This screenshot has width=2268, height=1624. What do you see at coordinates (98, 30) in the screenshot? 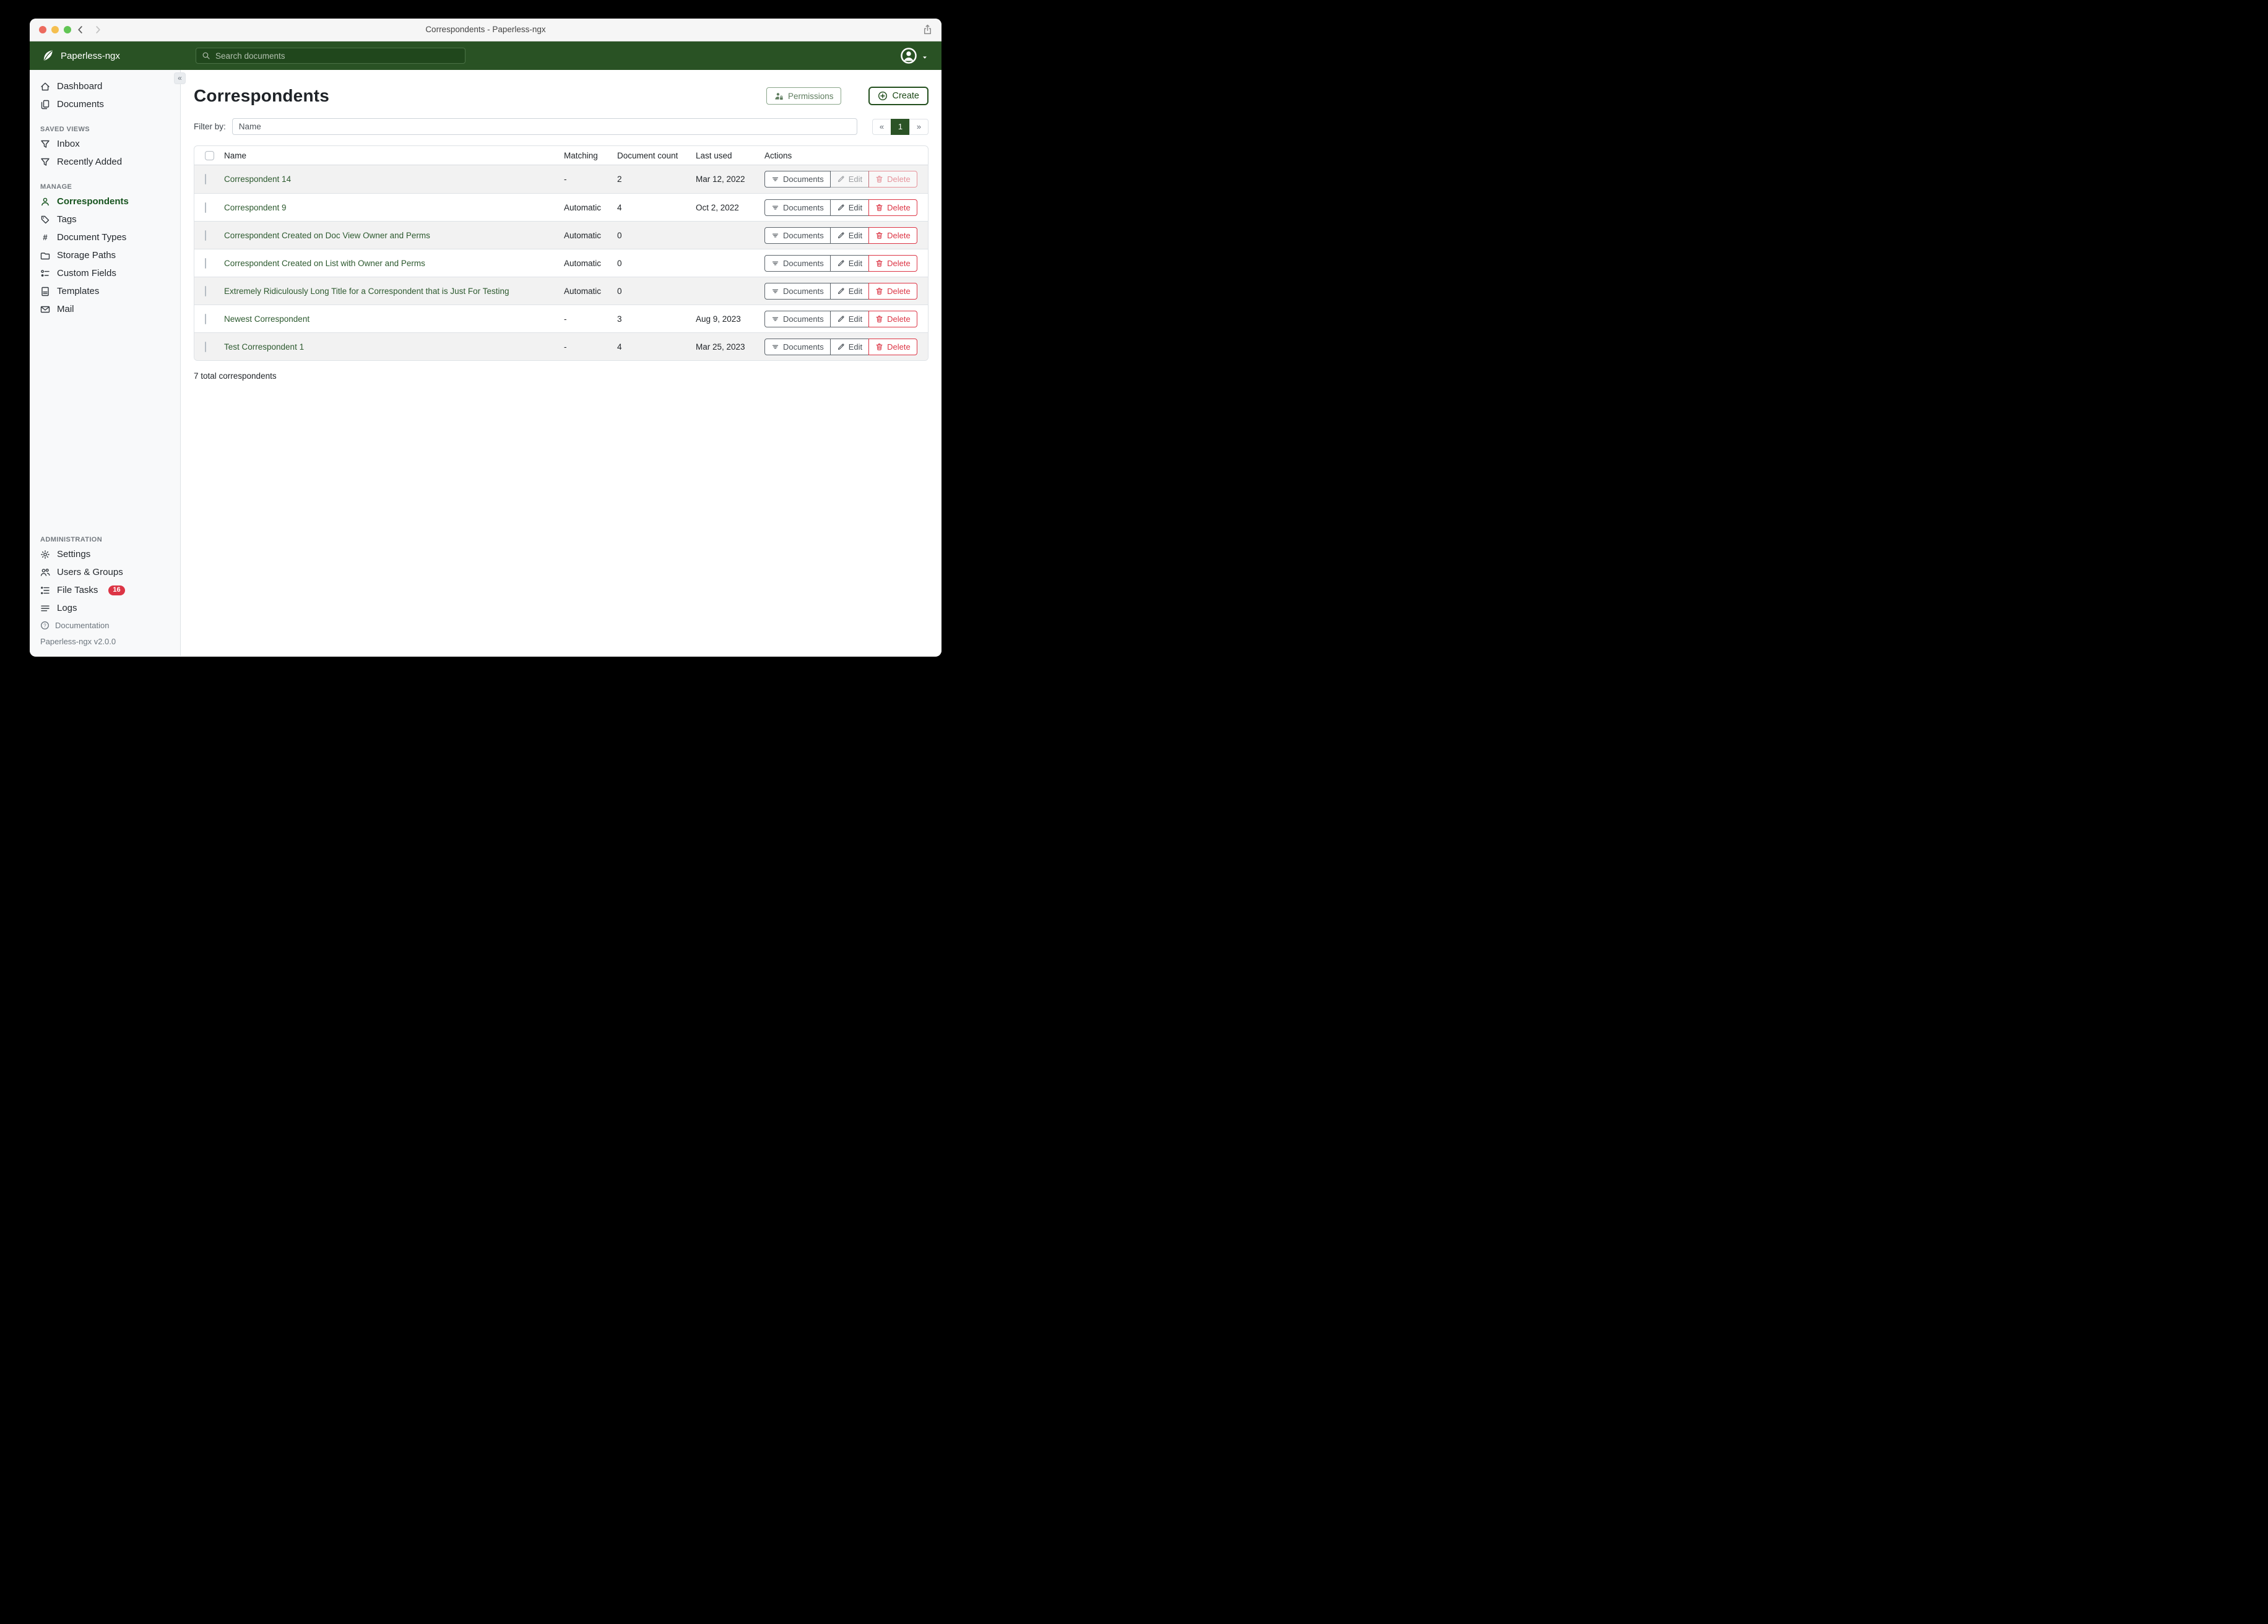
I see `browser-forward-icon` at bounding box center [98, 30].